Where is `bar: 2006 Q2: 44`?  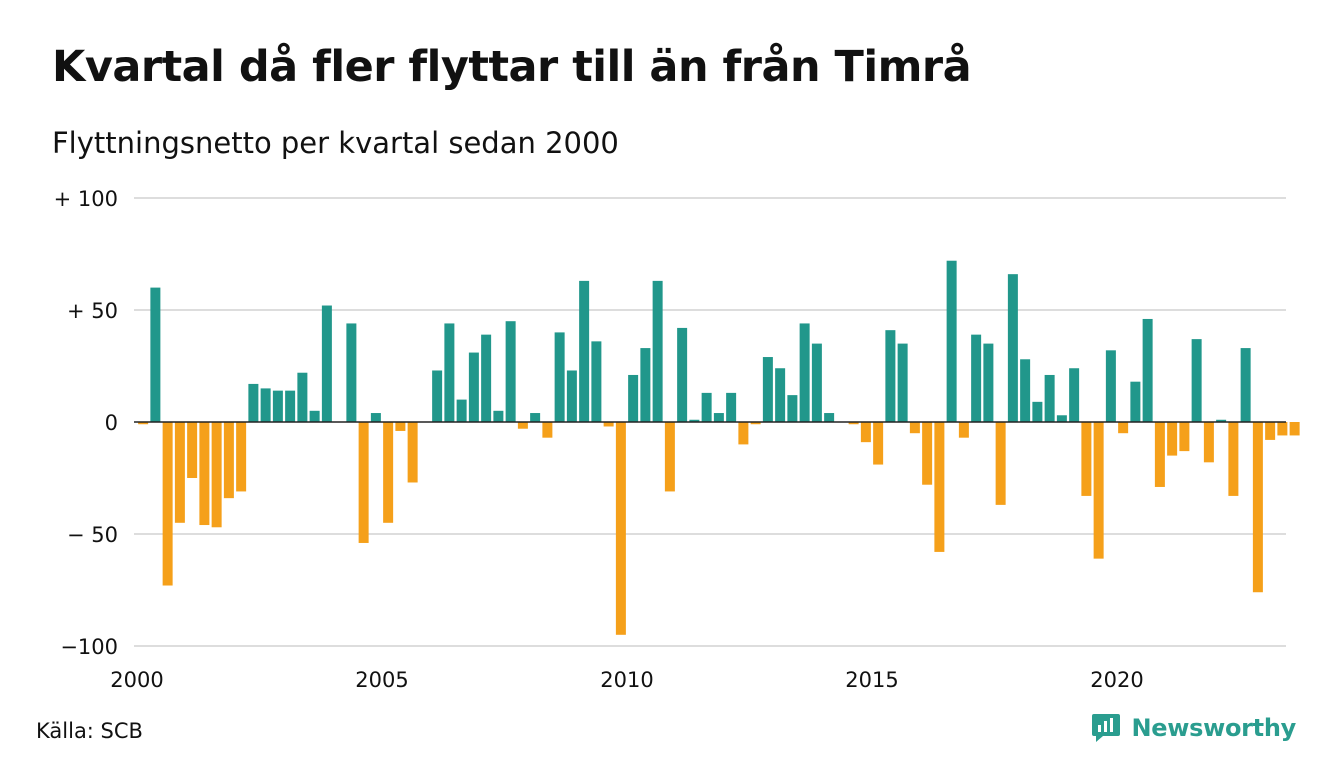
bar: 2006 Q2: 44 is located at coordinates (449, 372).